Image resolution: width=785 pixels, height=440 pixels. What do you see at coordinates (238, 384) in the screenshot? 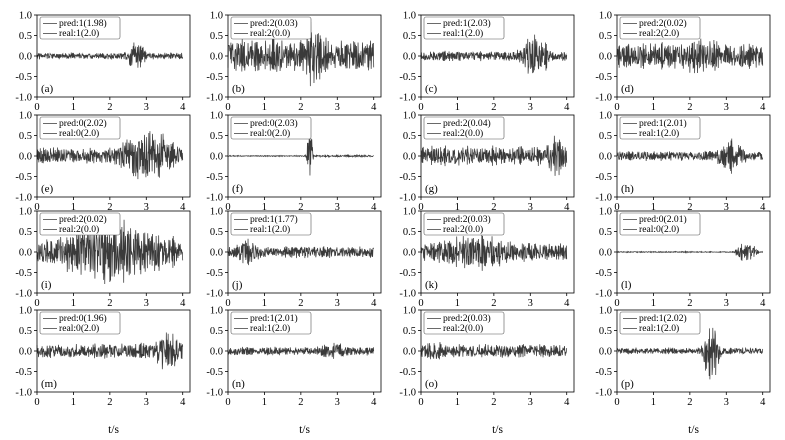
I see `panel-label: (n)` at bounding box center [238, 384].